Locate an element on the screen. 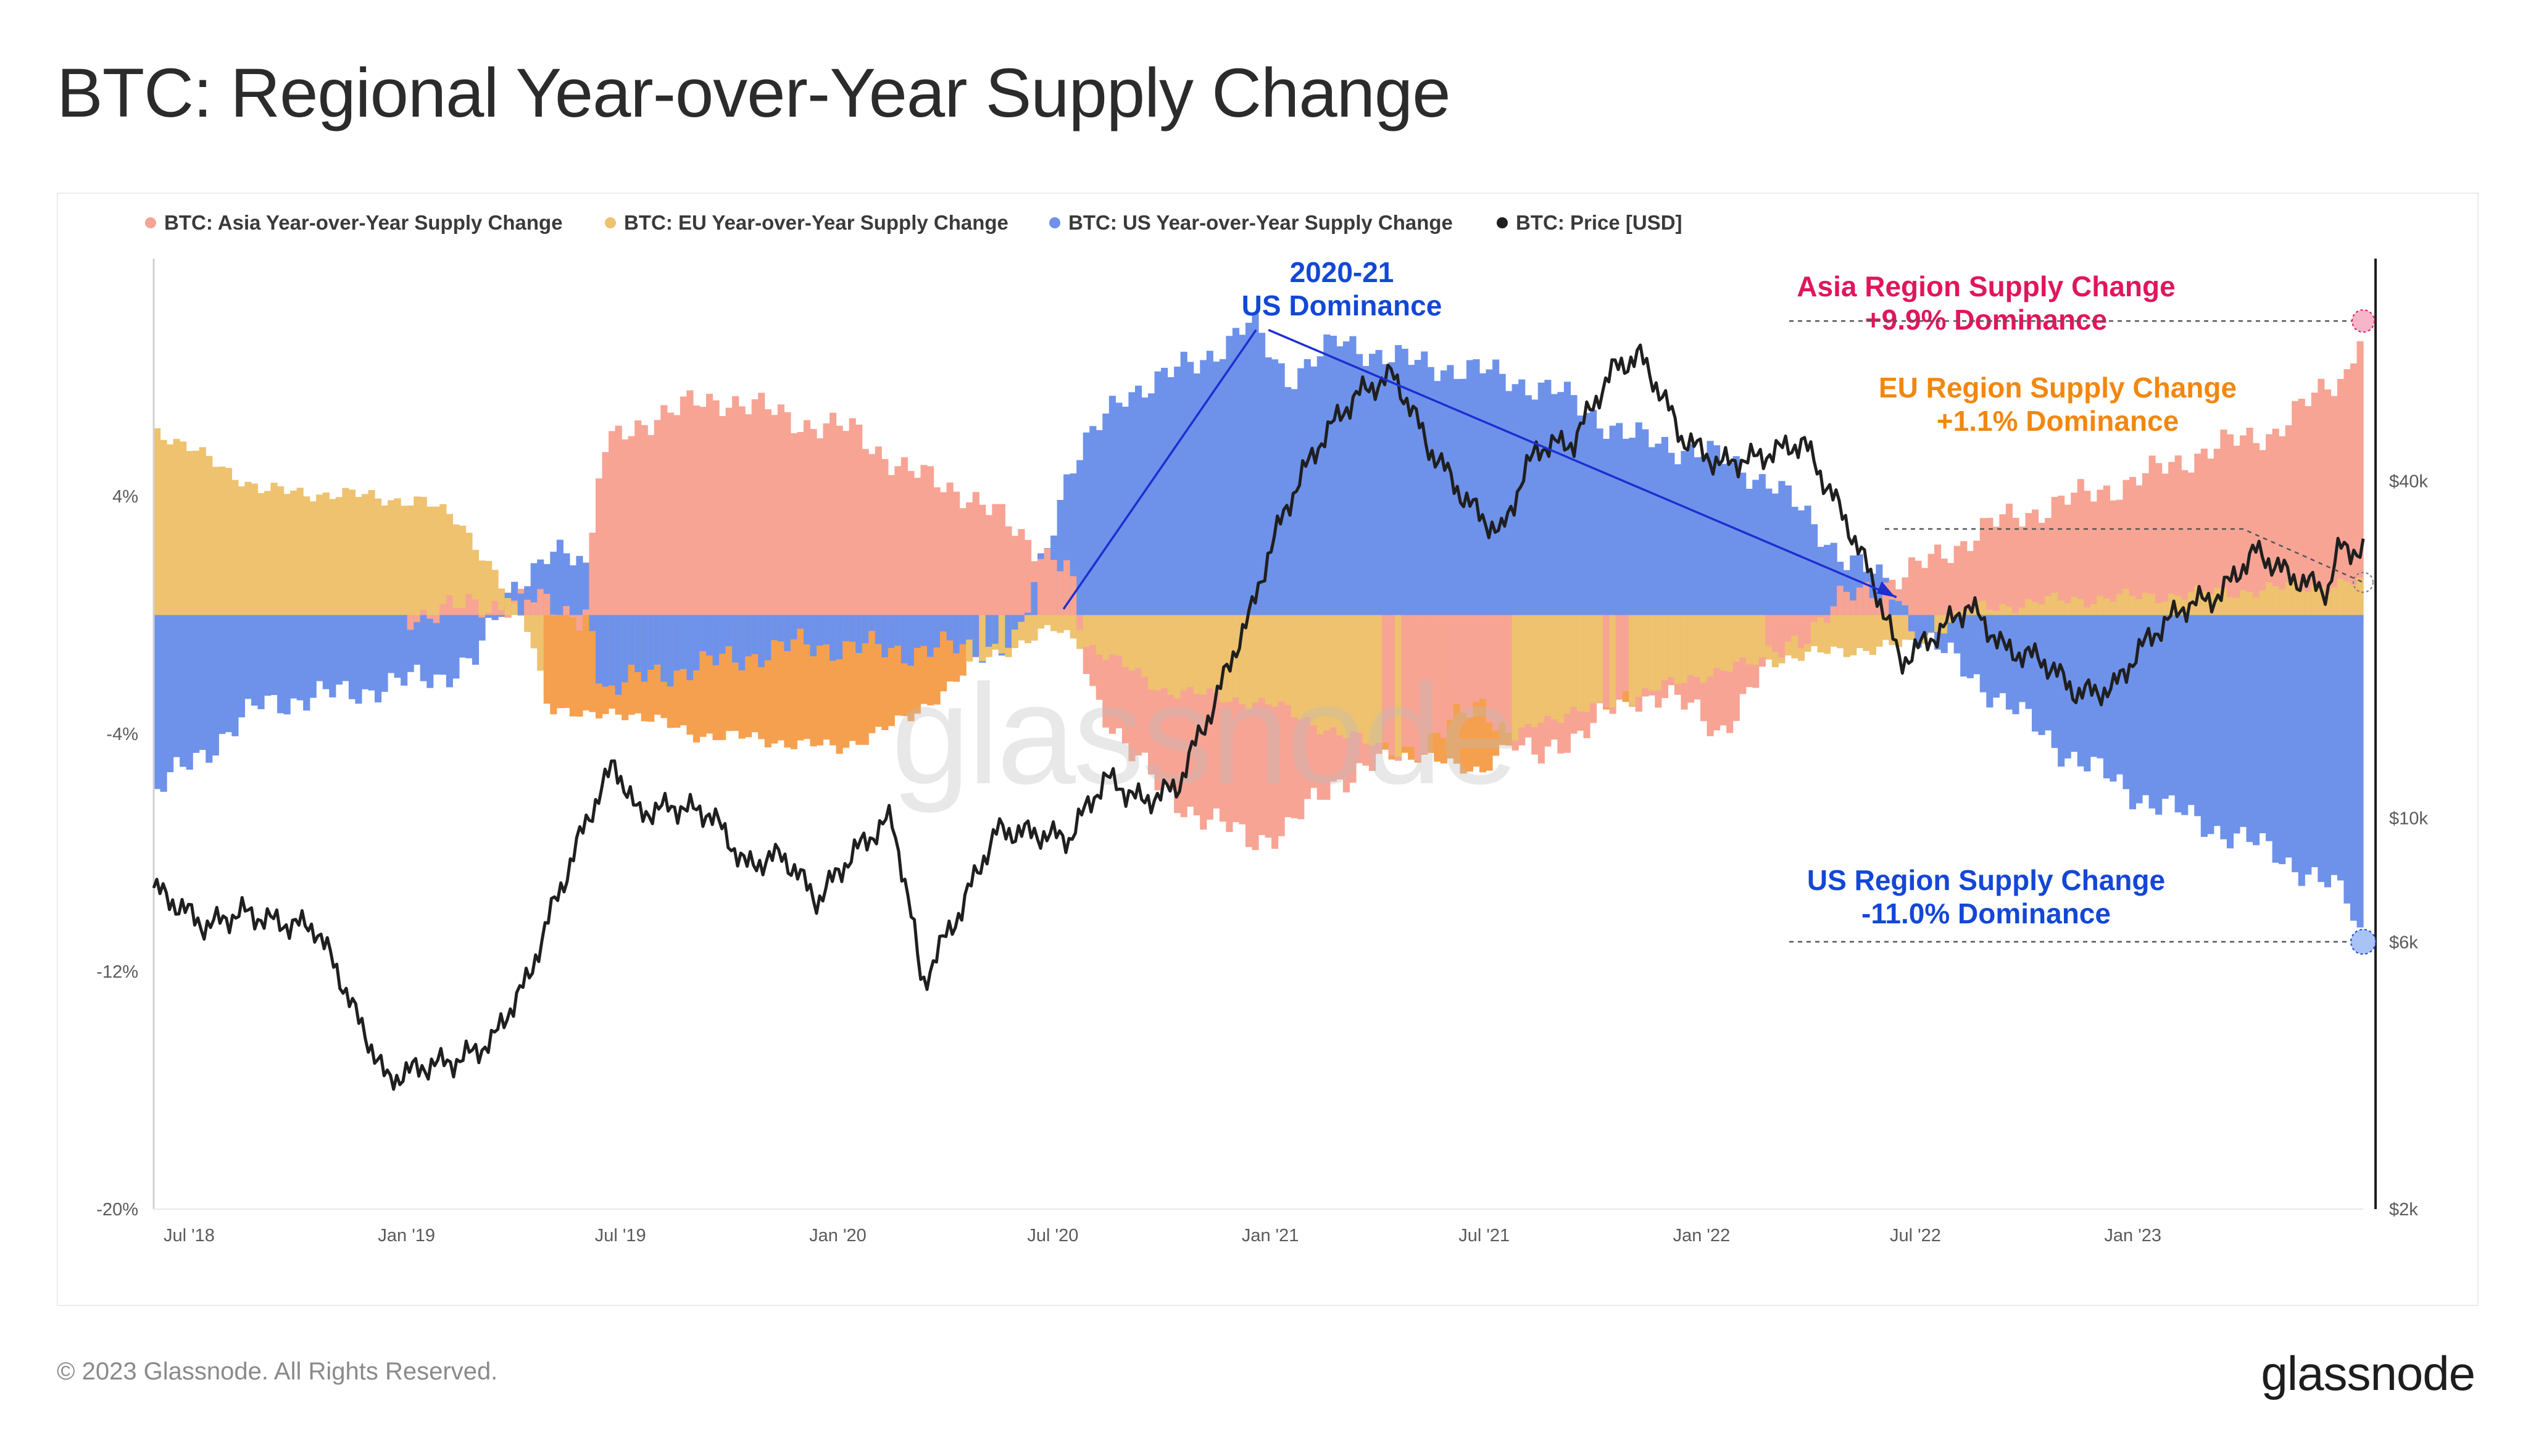 The height and width of the screenshot is (1456, 2528). legend-item: BTC: US Year-over-Year Supply Change is located at coordinates (1260, 222).